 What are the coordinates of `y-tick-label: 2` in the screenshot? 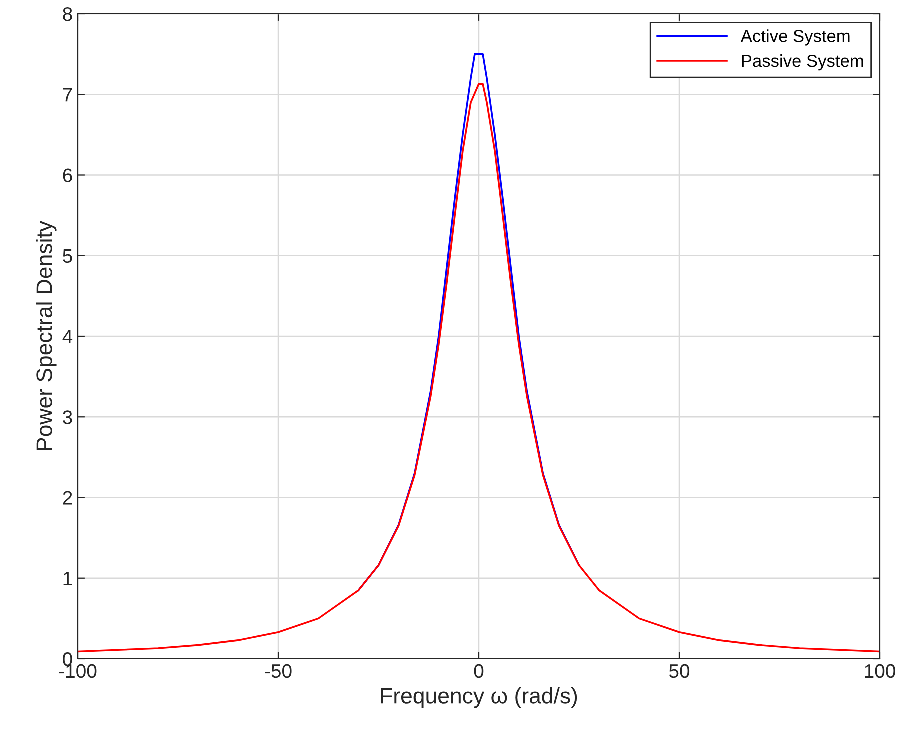 It's located at (67, 498).